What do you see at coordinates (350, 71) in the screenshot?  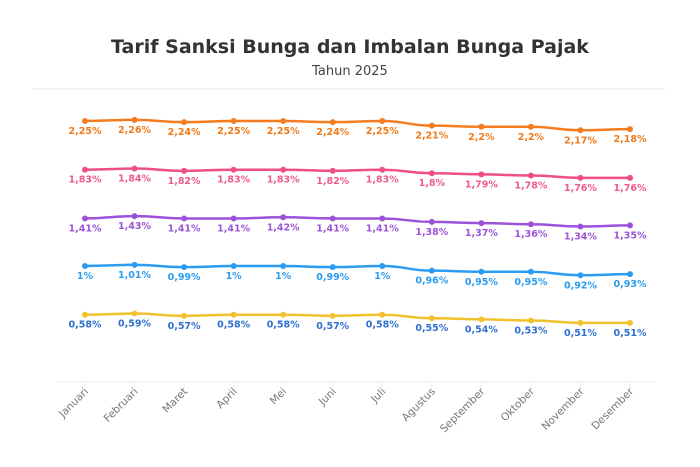 I see `chart-subtitle: Tahun 2025` at bounding box center [350, 71].